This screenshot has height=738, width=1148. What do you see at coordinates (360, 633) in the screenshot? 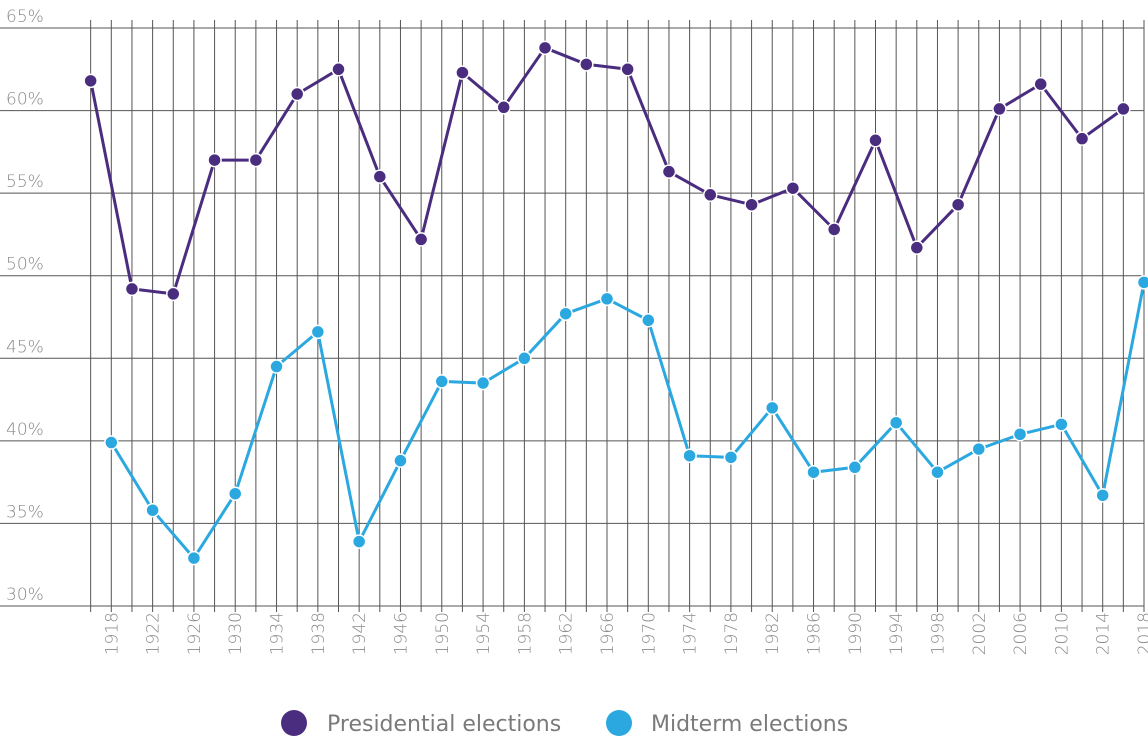
I see `x-tick-label: 1942` at bounding box center [360, 633].